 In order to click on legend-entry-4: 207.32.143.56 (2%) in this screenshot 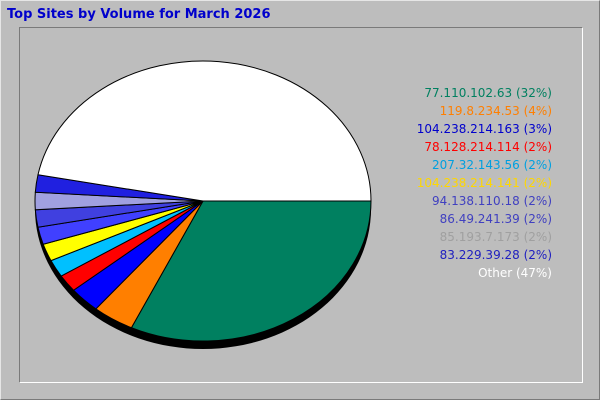, I will do `click(484, 165)`.